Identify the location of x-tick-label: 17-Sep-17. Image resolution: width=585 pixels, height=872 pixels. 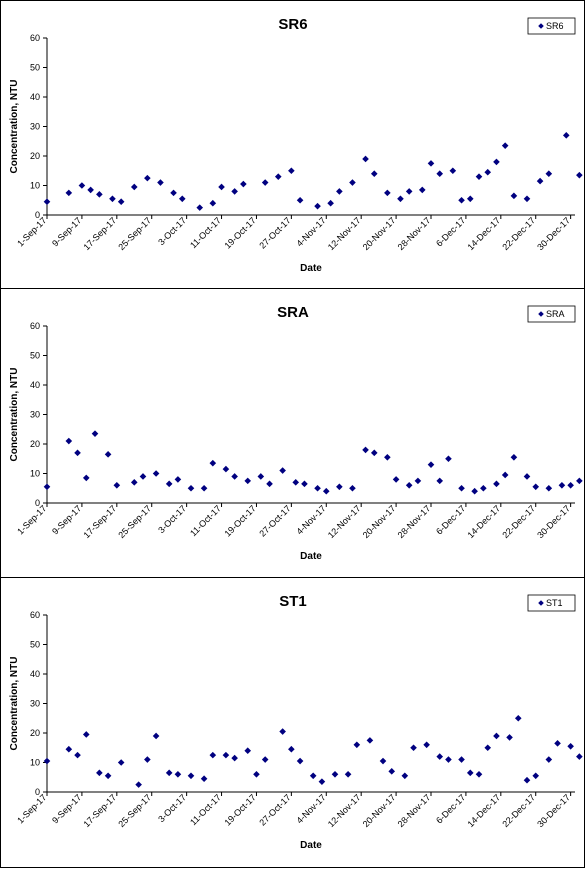
(99, 521).